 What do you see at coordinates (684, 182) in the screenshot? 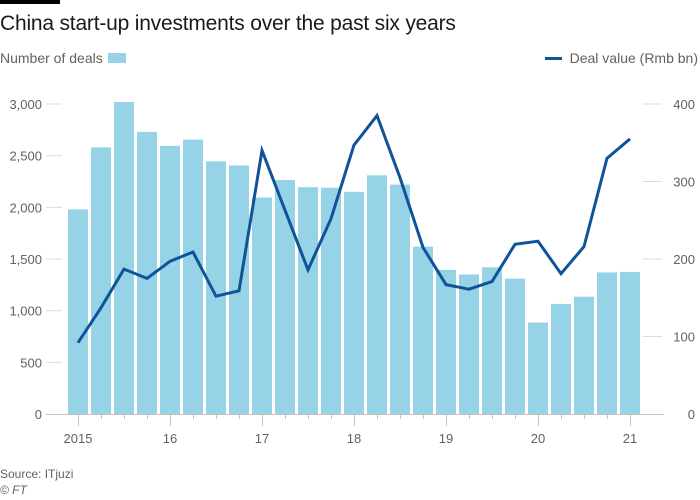
I see `right-axis-tick-label: 300` at bounding box center [684, 182].